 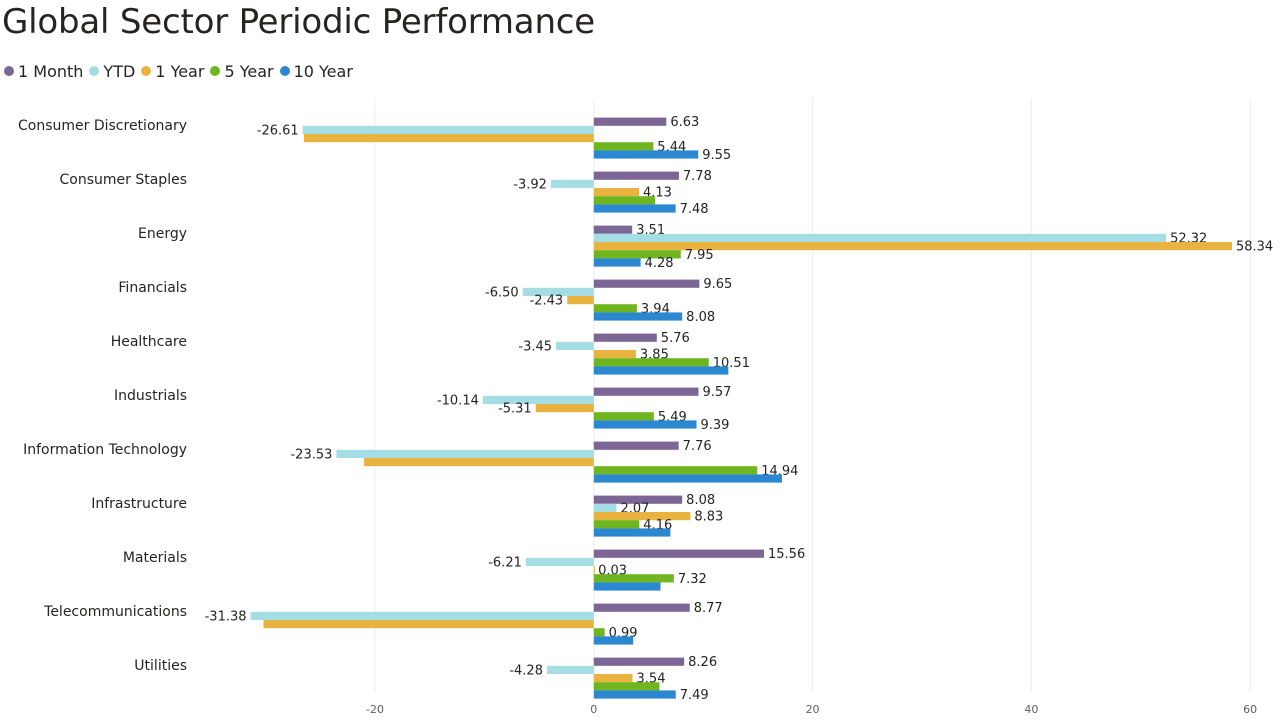 I want to click on category-label: Materials, so click(x=155, y=558).